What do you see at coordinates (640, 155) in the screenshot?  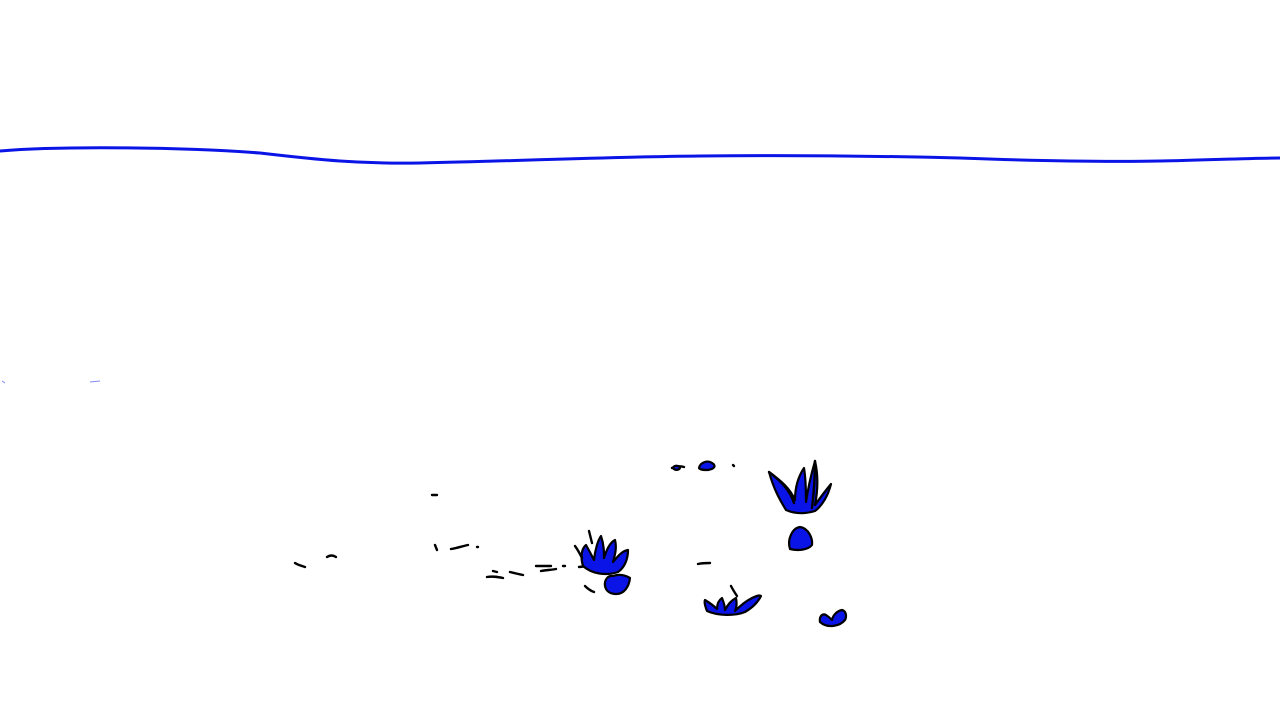 I see `horizon-line` at bounding box center [640, 155].